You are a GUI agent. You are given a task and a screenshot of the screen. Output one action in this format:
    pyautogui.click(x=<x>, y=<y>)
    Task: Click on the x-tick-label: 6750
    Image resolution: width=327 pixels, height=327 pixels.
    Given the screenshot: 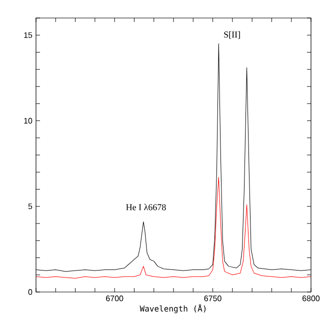 What is the action you would take?
    pyautogui.click(x=213, y=299)
    